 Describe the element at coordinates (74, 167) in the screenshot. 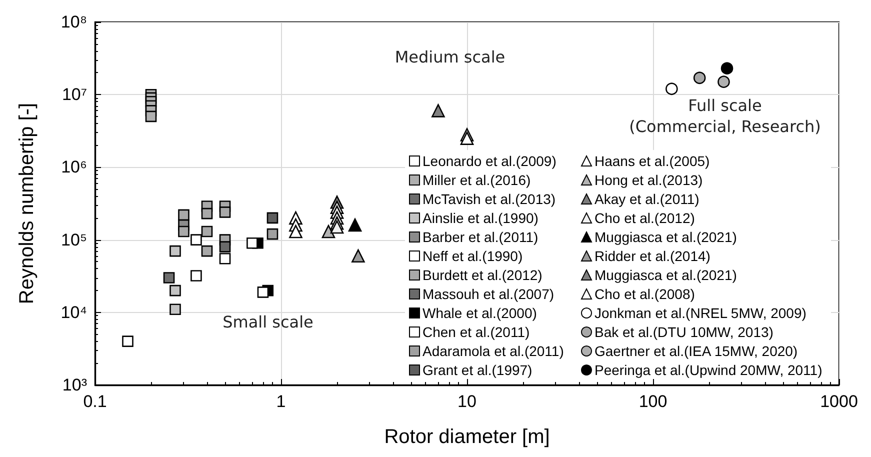

I see `y-tick-label: 10⁶` at that location.